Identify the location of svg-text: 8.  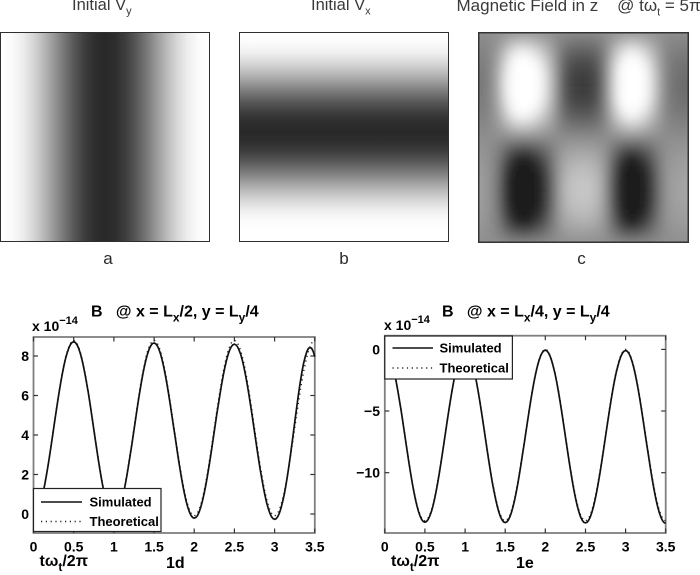
(25, 356).